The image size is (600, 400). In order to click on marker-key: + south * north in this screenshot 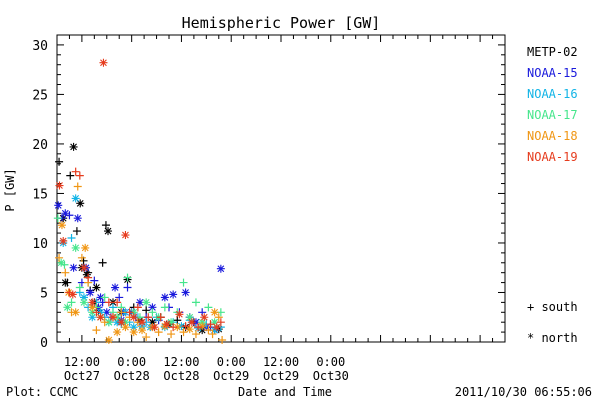, I will do `click(552, 322)`.